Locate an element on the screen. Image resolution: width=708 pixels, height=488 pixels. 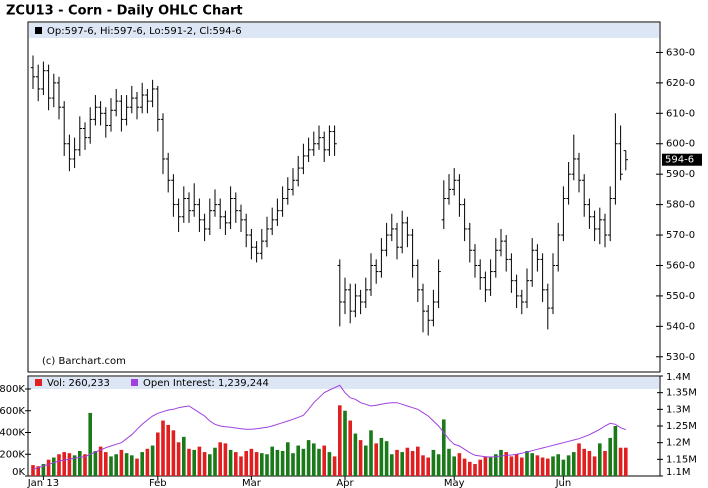
oi-tick-label: 1.15M is located at coordinates (681, 459).